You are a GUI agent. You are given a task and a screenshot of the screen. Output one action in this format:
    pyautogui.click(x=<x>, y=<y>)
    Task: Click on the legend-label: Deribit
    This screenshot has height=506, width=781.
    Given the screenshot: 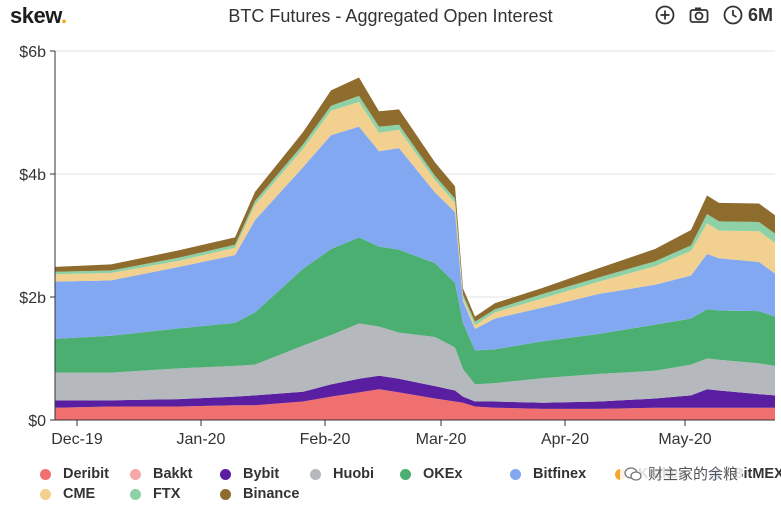 What is the action you would take?
    pyautogui.click(x=86, y=474)
    